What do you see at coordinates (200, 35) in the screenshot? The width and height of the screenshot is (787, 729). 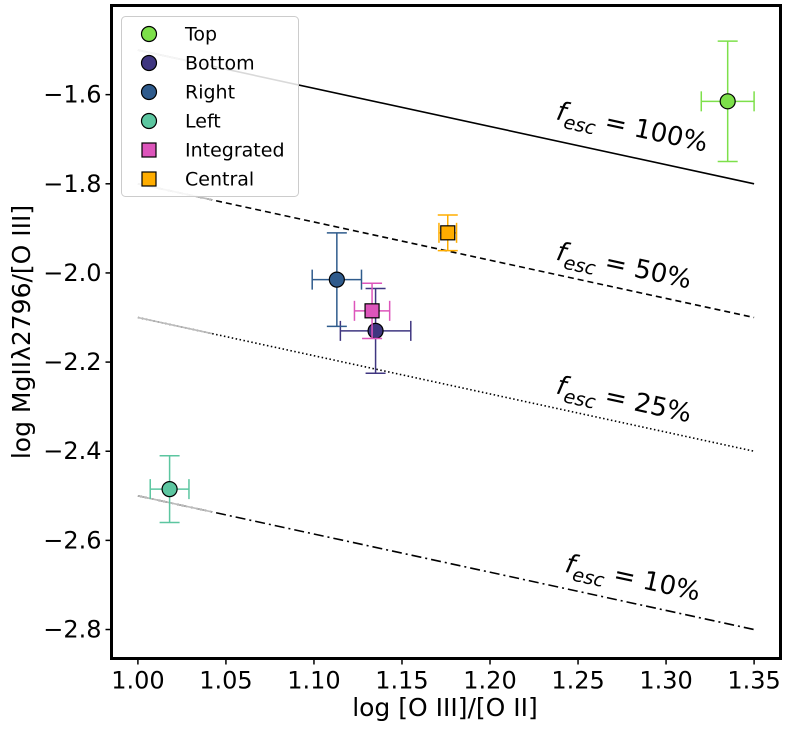 I see `legend-label: Top` at bounding box center [200, 35].